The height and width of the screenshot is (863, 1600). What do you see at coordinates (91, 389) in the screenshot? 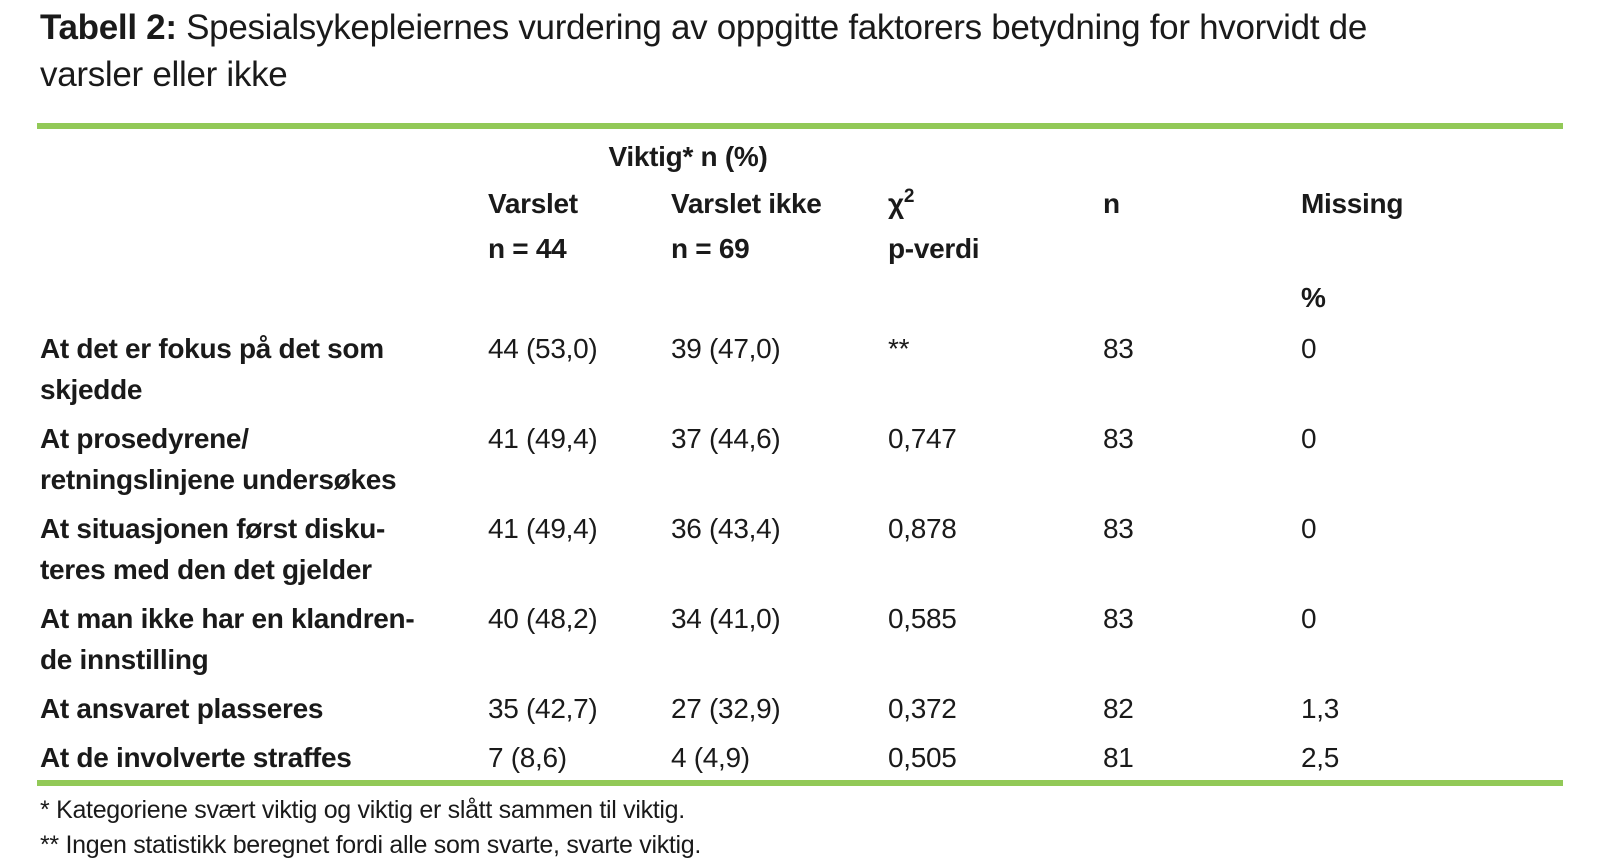
I see `row-label-line2: skjedde` at bounding box center [91, 389].